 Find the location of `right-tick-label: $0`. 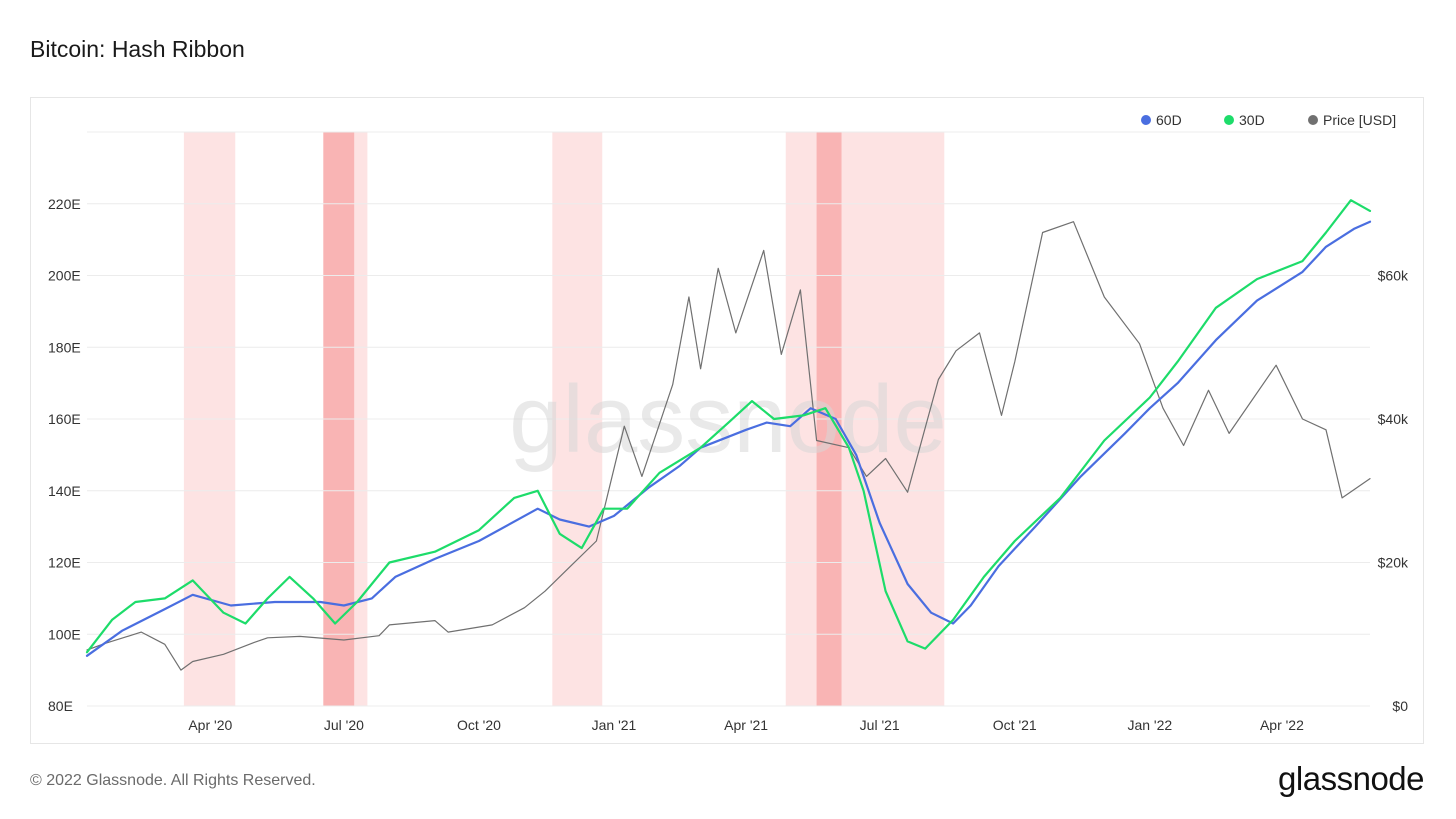

right-tick-label: $0 is located at coordinates (1400, 706).